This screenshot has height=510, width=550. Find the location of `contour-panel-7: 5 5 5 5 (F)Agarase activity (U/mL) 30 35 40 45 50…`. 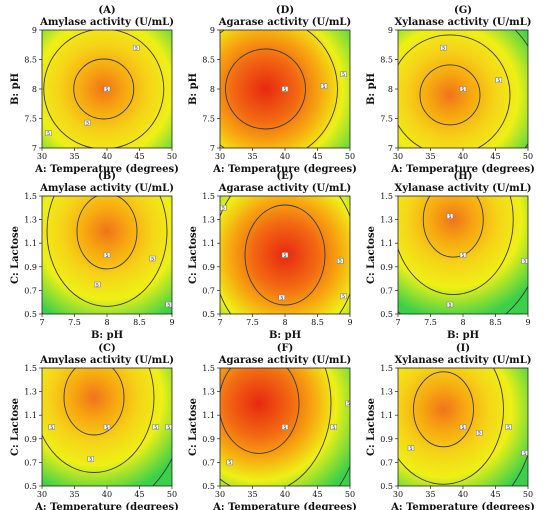

contour-panel-7: 5 5 5 5 (F)Agarase activity (U/mL) 30 35 40 45 50… is located at coordinates (272, 426).